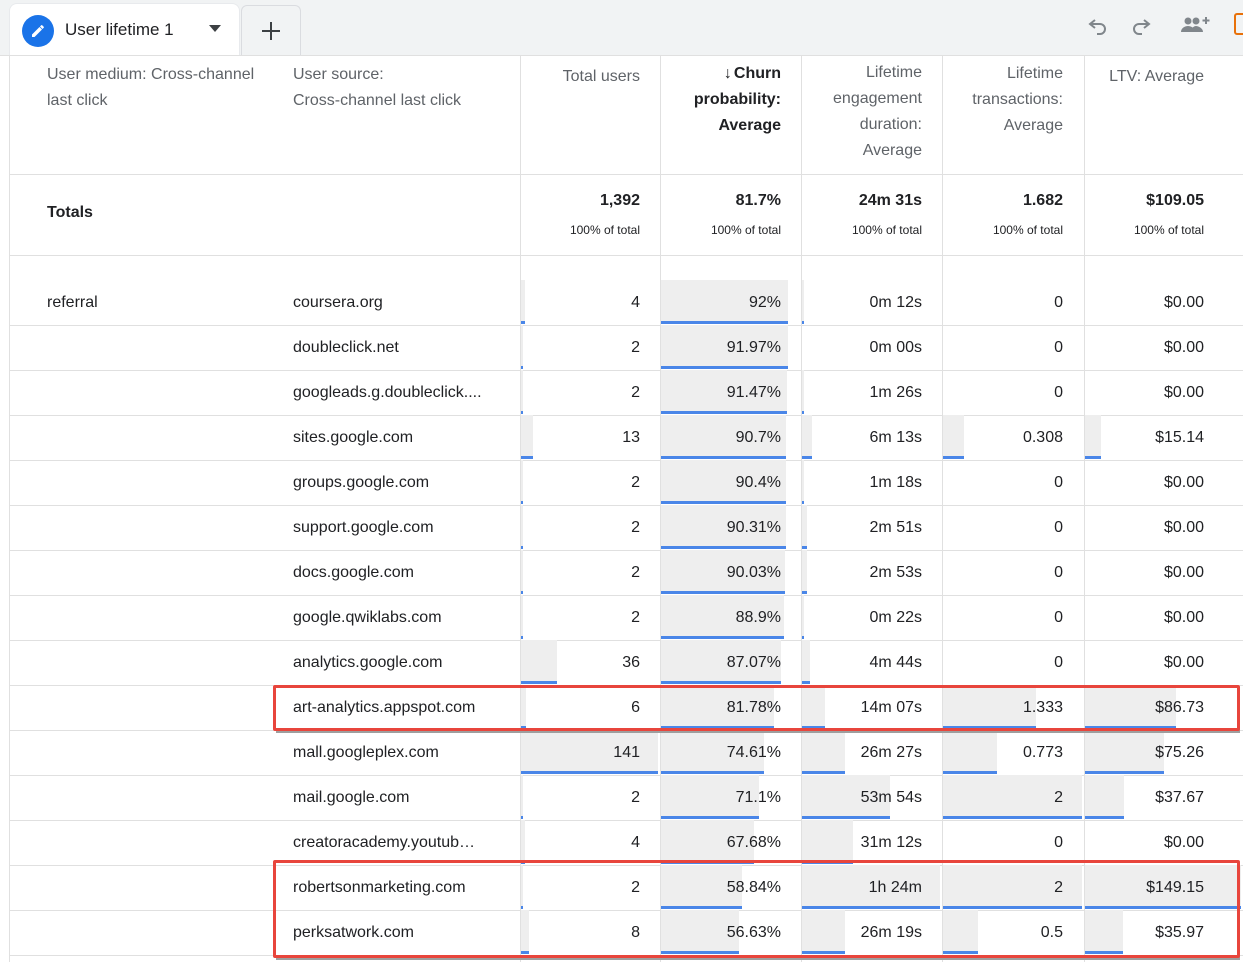 This screenshot has width=1243, height=962. I want to click on table-row: sites.google.com 13 90.7% 6m 13s 0.308 $15.14, so click(621, 438).